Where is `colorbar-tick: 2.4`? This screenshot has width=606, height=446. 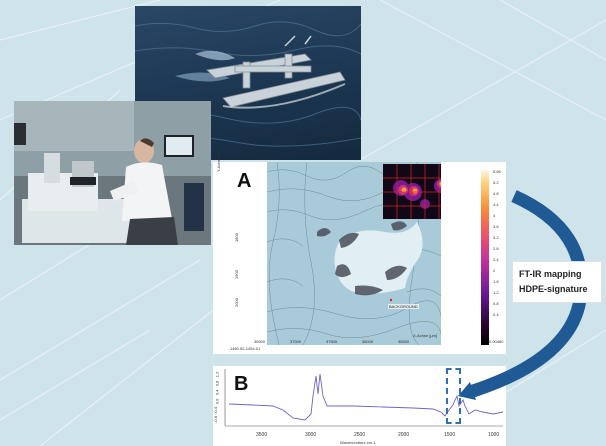 colorbar-tick: 2.4 is located at coordinates (496, 259).